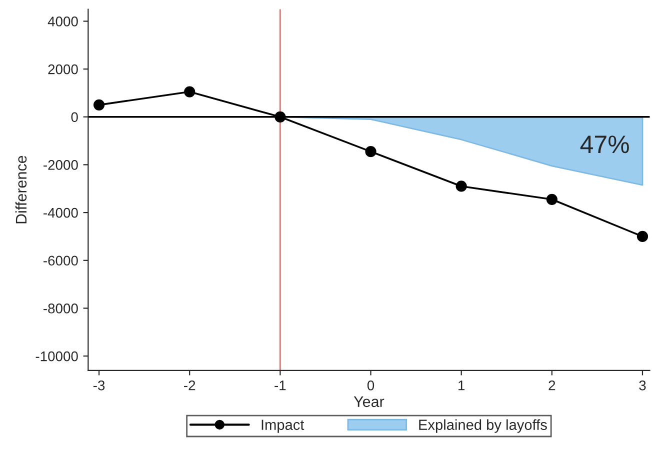 The width and height of the screenshot is (653, 463). I want to click on y-axis-title: Difference, so click(21, 190).